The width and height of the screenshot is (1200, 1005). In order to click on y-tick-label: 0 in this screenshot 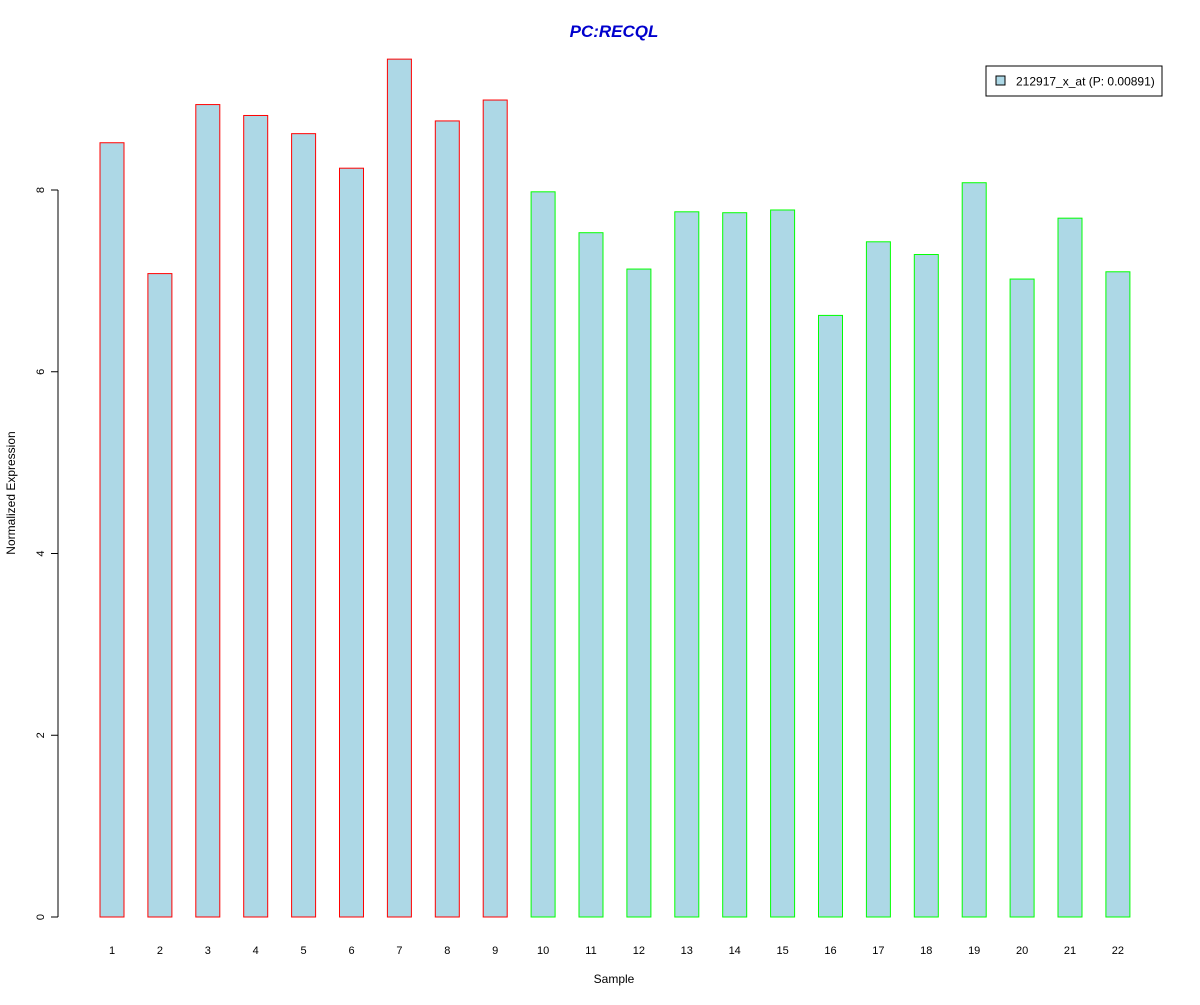, I will do `click(41, 917)`.